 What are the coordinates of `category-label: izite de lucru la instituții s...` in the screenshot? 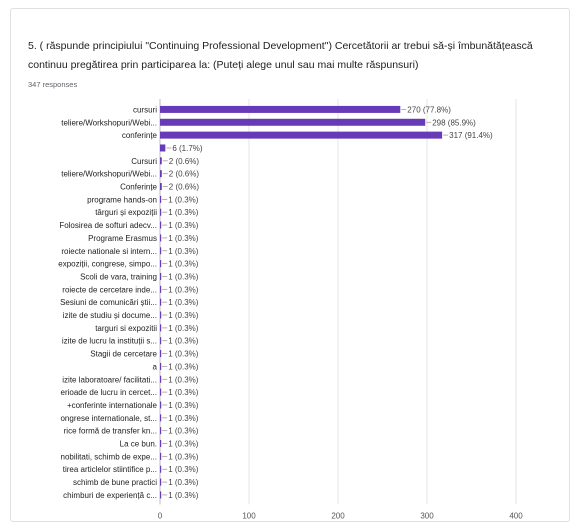 It's located at (109, 341).